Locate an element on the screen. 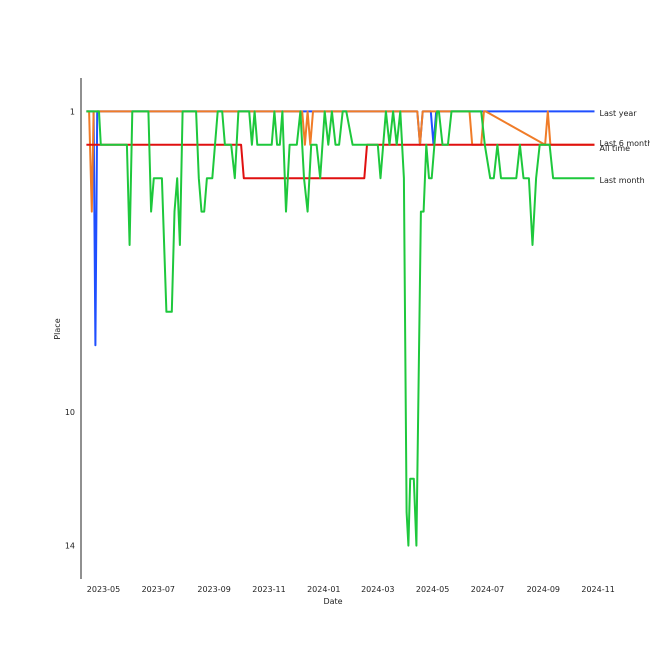 The image size is (650, 650). y-tick-label: 10 is located at coordinates (70, 412).